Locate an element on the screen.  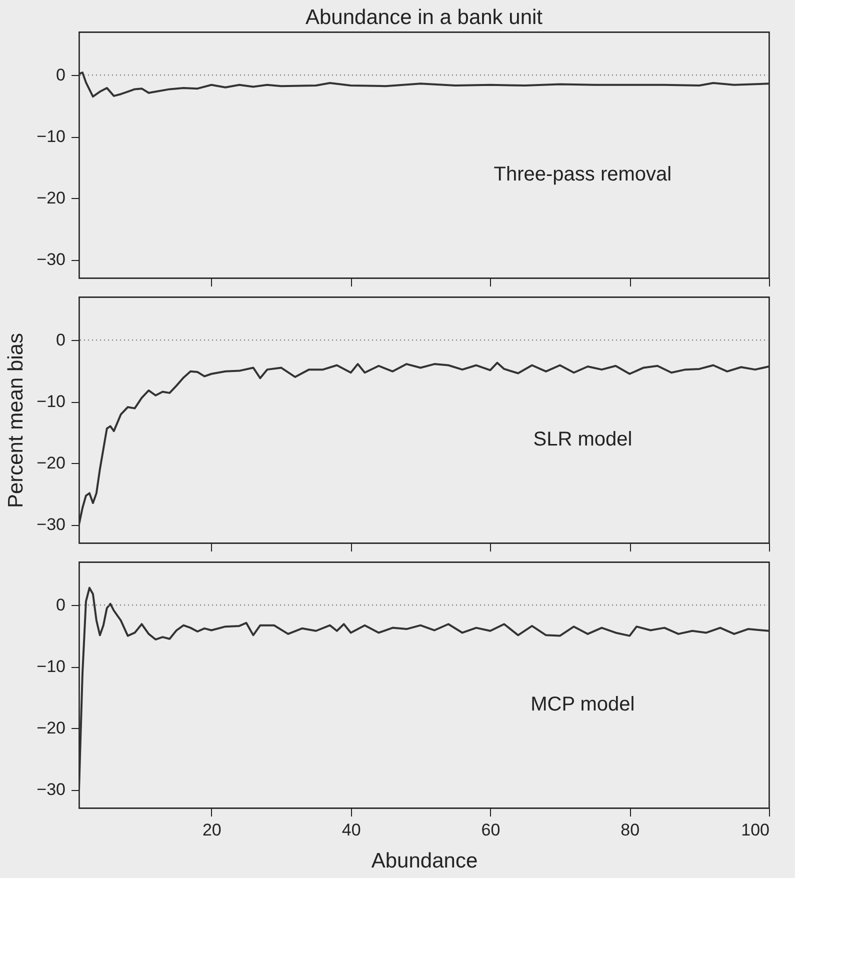
x-tick-label: 40 is located at coordinates (351, 830).